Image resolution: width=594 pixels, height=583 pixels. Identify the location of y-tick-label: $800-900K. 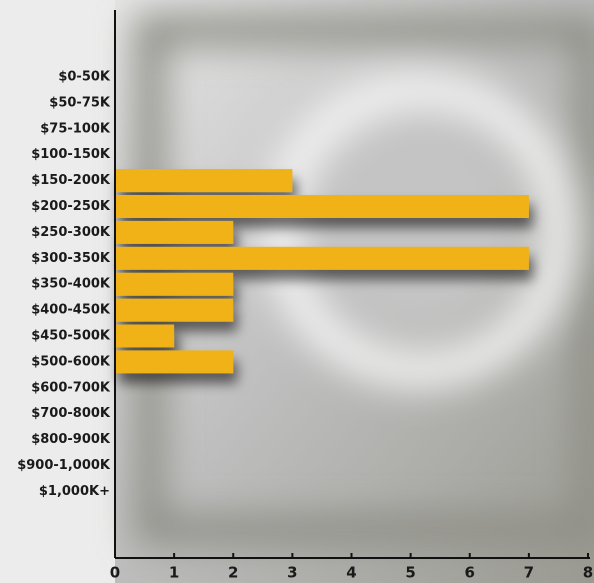
(71, 439).